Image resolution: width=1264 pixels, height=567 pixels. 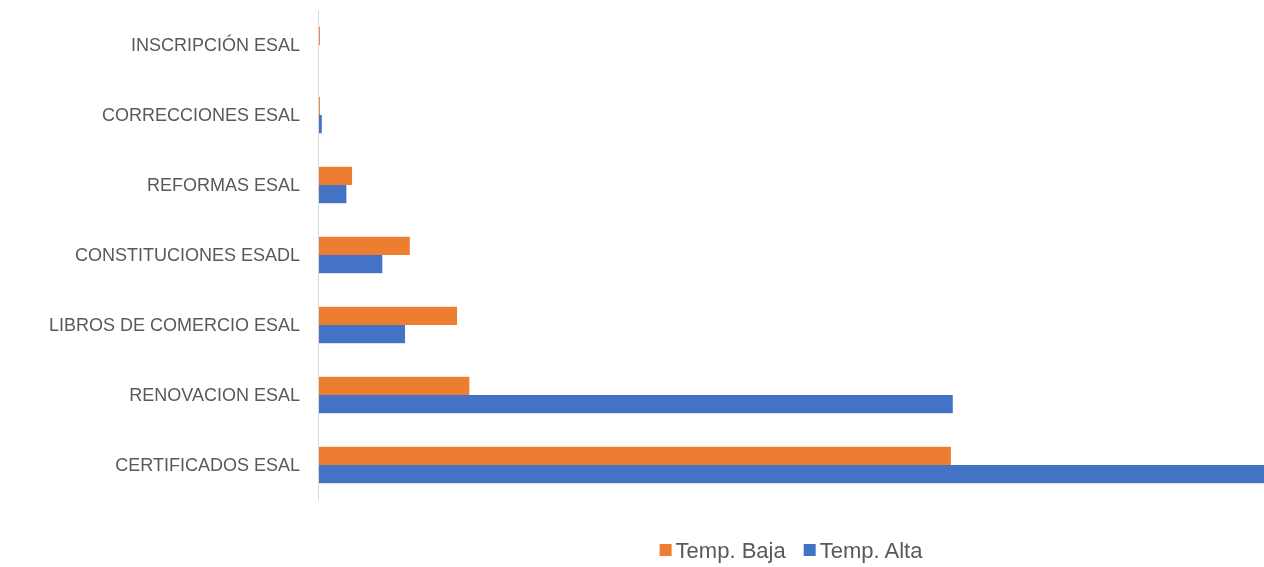 I want to click on y-tick-label: RENOVACION ESAL, so click(x=214, y=394).